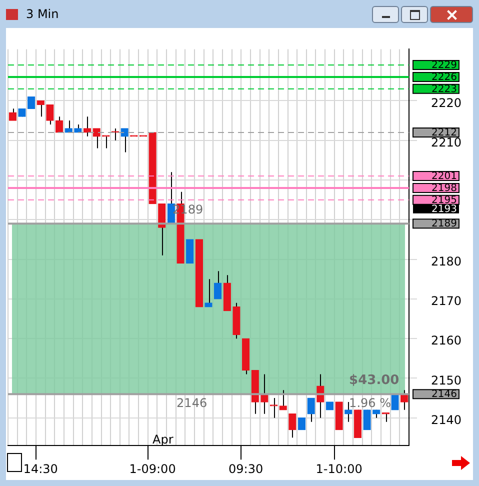 The height and width of the screenshot is (486, 479). What do you see at coordinates (370, 403) in the screenshot?
I see `annotation: 1.96 %` at bounding box center [370, 403].